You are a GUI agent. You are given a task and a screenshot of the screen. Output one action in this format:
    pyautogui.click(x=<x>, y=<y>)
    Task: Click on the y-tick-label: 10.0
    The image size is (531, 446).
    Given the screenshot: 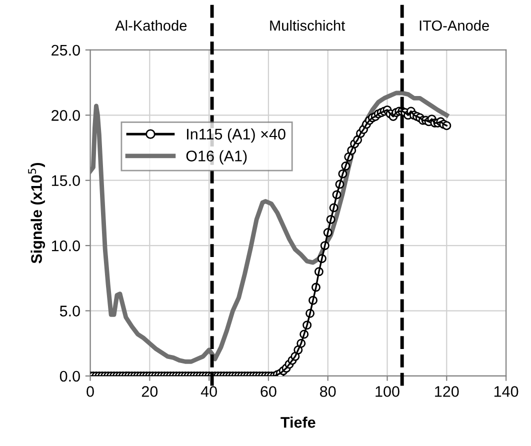 What is the action you would take?
    pyautogui.click(x=66, y=246)
    